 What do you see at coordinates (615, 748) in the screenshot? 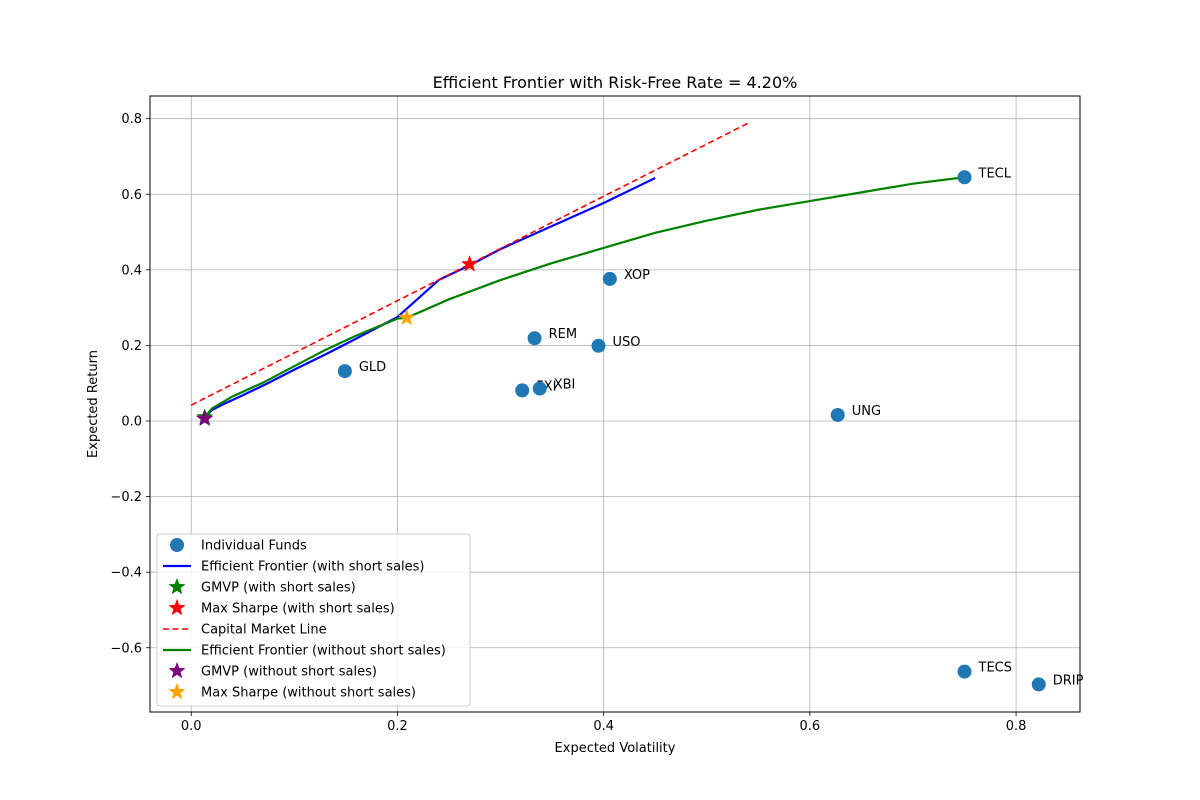
I see `x-axis-label: Expected Volatility` at bounding box center [615, 748].